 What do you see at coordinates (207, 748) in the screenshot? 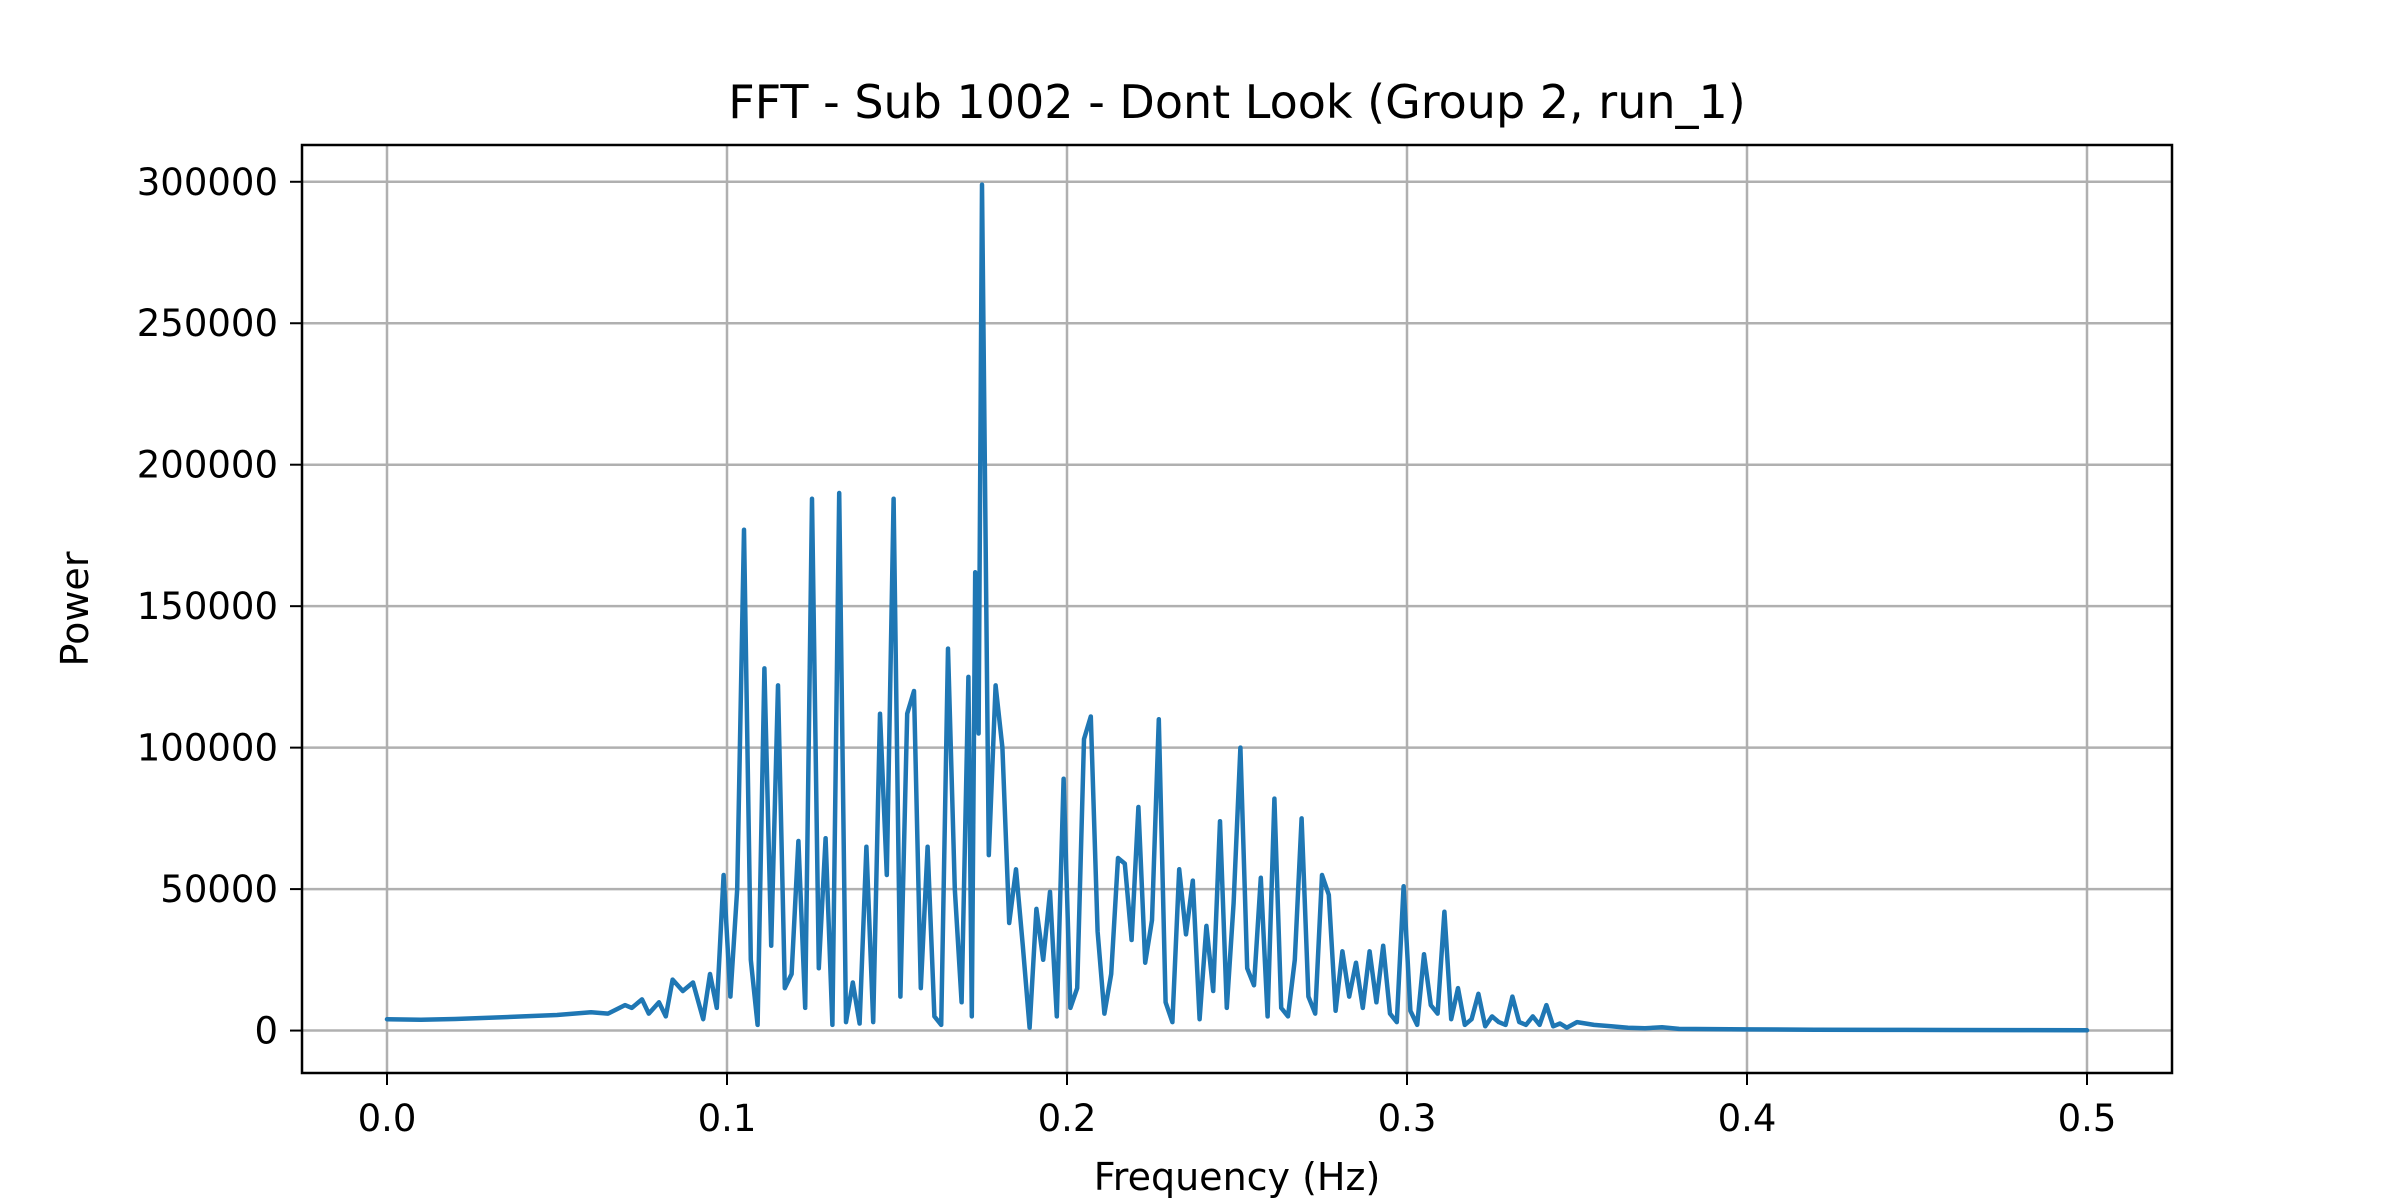
I see `y-tick-label: 100000` at bounding box center [207, 748].